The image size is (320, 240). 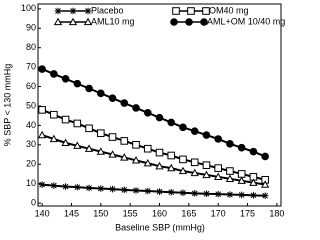 What do you see at coordinates (159, 213) in the screenshot?
I see `x-tick-label: 160` at bounding box center [159, 213].